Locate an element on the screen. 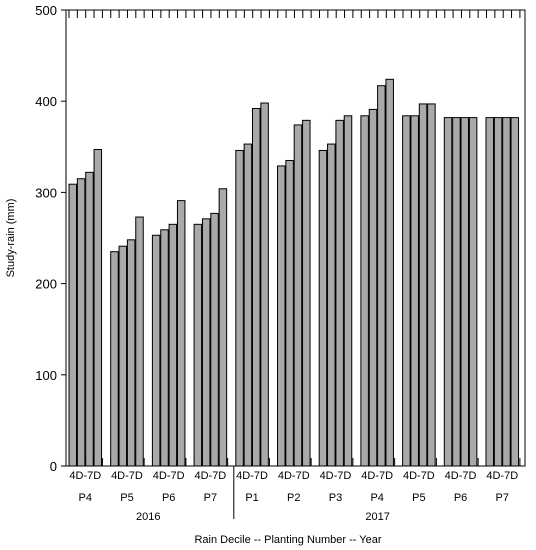 The image size is (536, 550). y-tick-label: 400 is located at coordinates (46, 101).